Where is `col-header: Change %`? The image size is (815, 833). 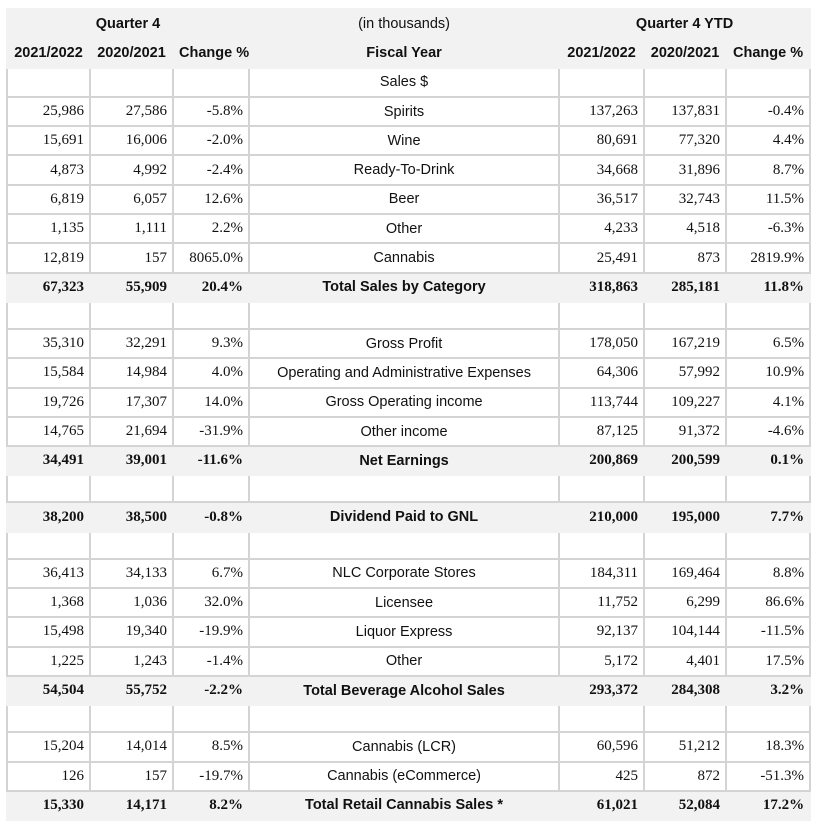
col-header: Change % is located at coordinates (211, 53).